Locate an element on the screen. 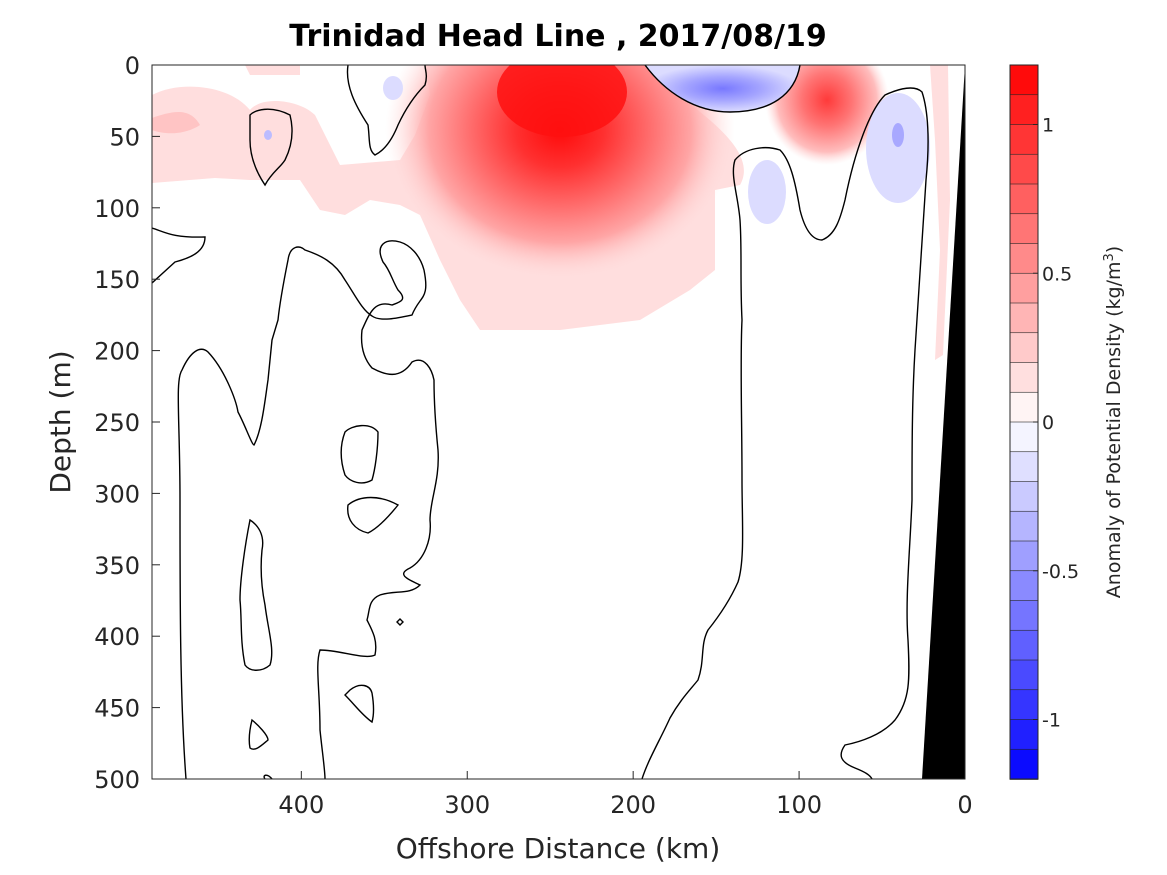 This screenshot has width=1167, height=875. negative-anomaly-top is located at coordinates (722, 88).